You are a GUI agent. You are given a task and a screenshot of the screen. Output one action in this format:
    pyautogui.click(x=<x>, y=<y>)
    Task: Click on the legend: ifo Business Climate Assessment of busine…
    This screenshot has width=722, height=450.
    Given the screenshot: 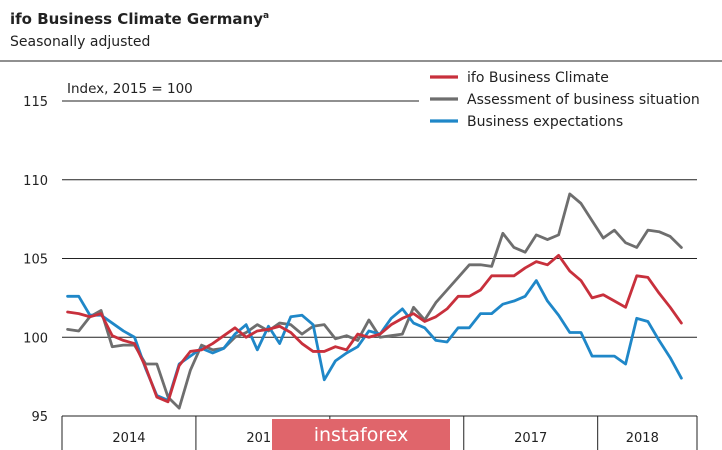 What is the action you would take?
    pyautogui.click(x=565, y=100)
    